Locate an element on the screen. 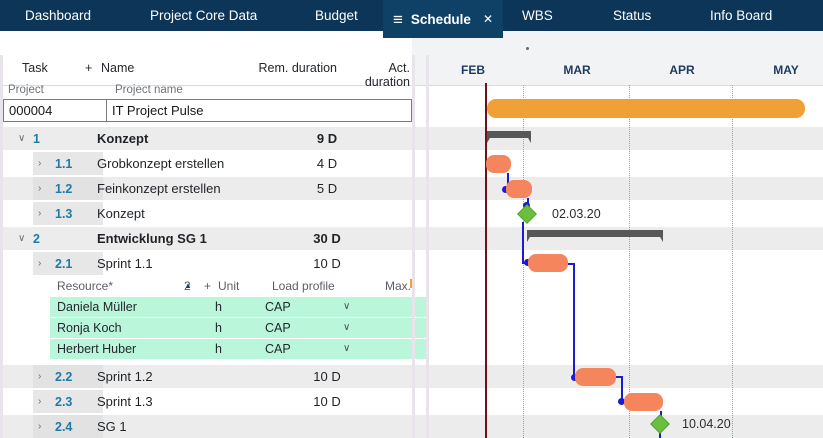 The height and width of the screenshot is (438, 823). resource-row: Herbert Huber h CAP ∨ is located at coordinates (411, 349).